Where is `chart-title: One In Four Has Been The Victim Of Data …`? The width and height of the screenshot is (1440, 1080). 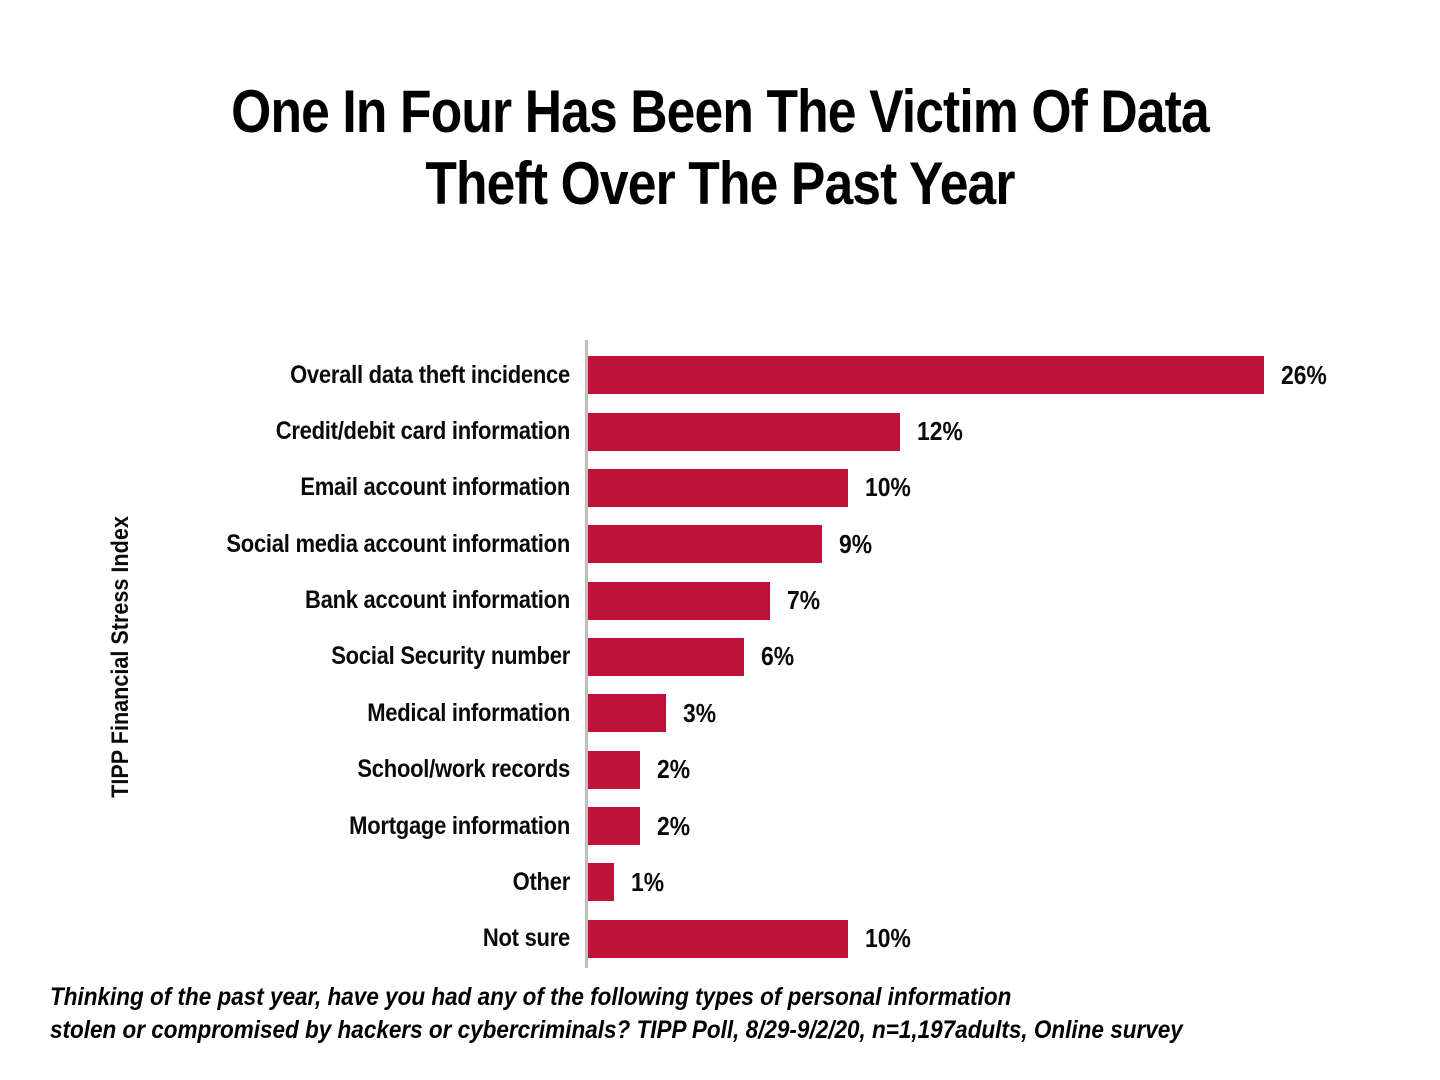 chart-title: One In Four Has Been The Victim Of Data … is located at coordinates (720, 148).